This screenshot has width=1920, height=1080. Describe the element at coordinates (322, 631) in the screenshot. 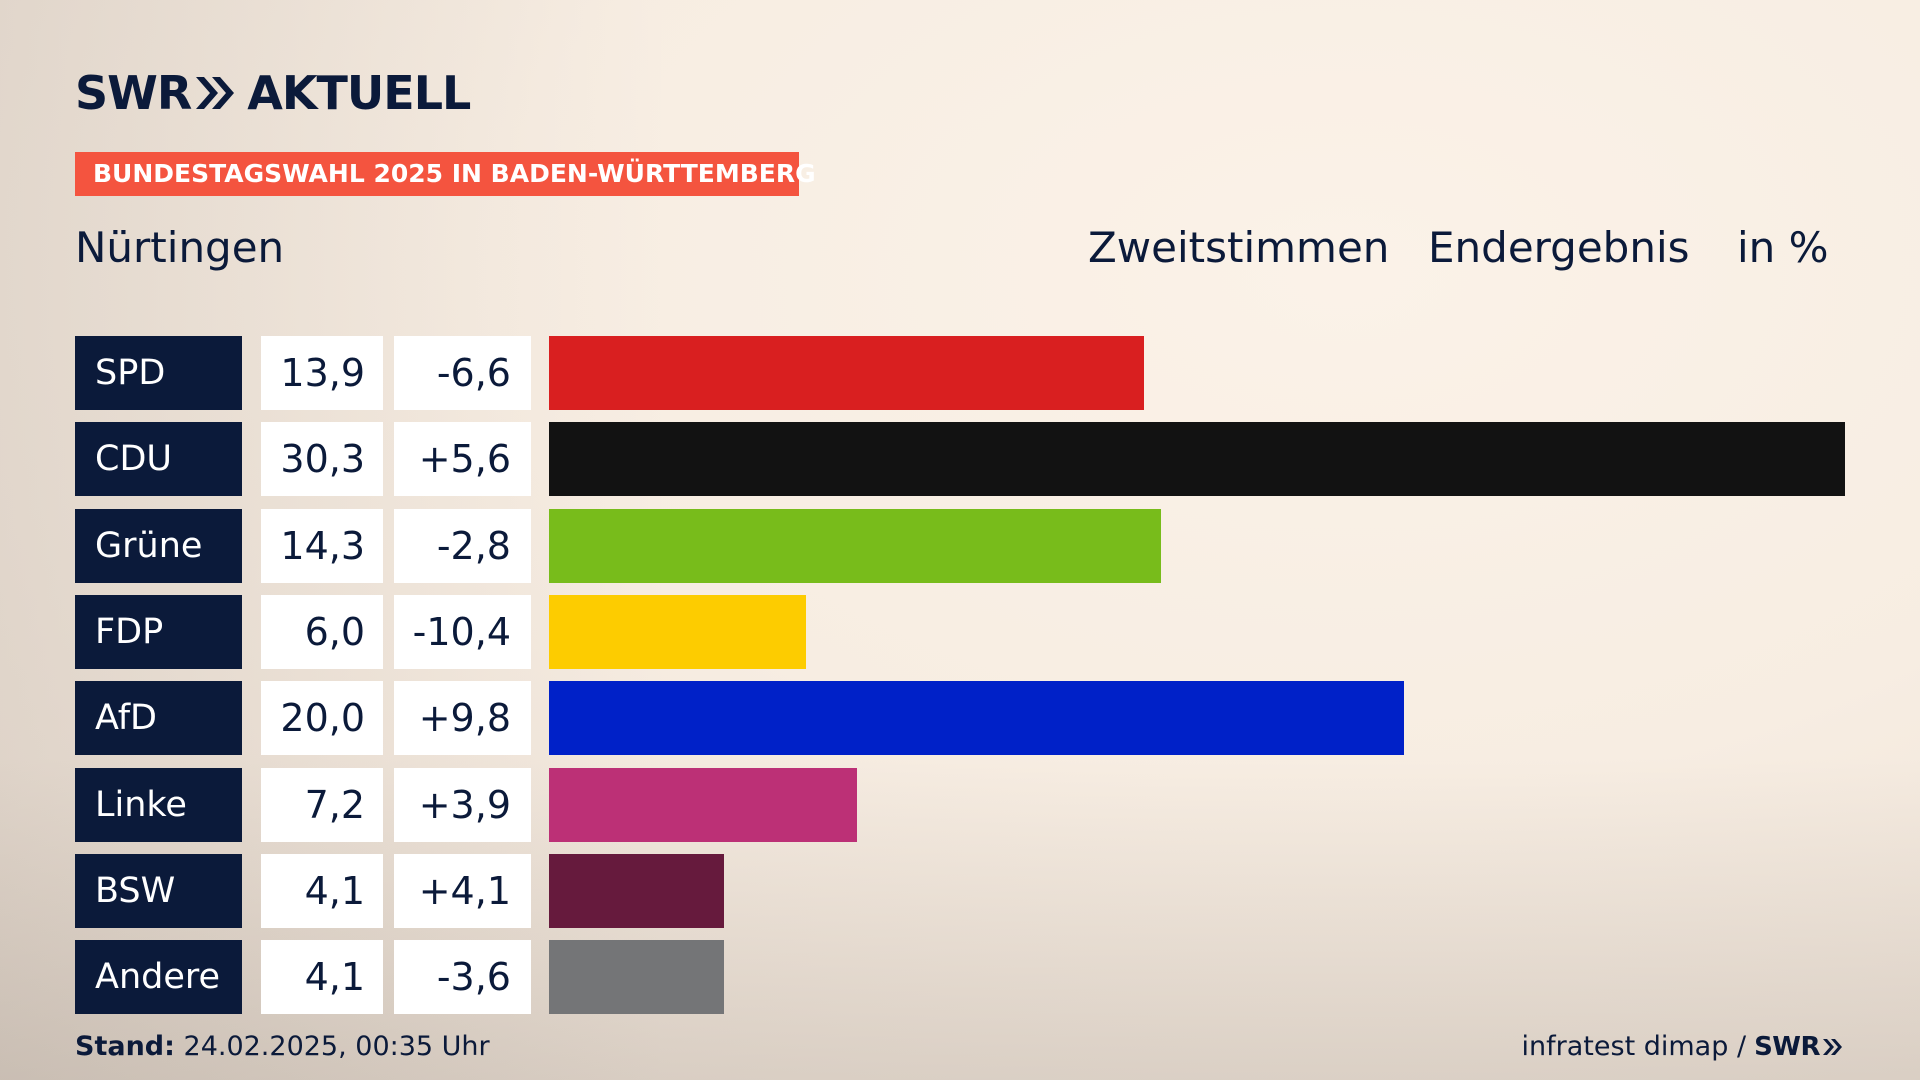

I see `vote-share-value: 6,0` at that location.